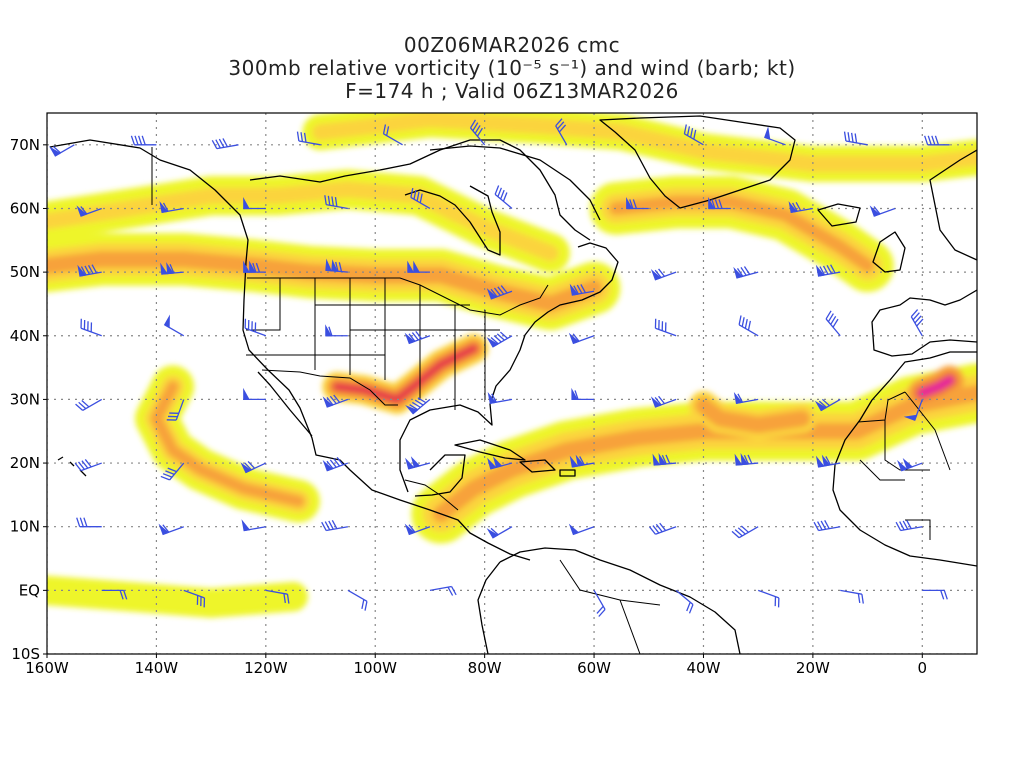 The image size is (1024, 768). I want to click on lon-label: 100W, so click(376, 668).